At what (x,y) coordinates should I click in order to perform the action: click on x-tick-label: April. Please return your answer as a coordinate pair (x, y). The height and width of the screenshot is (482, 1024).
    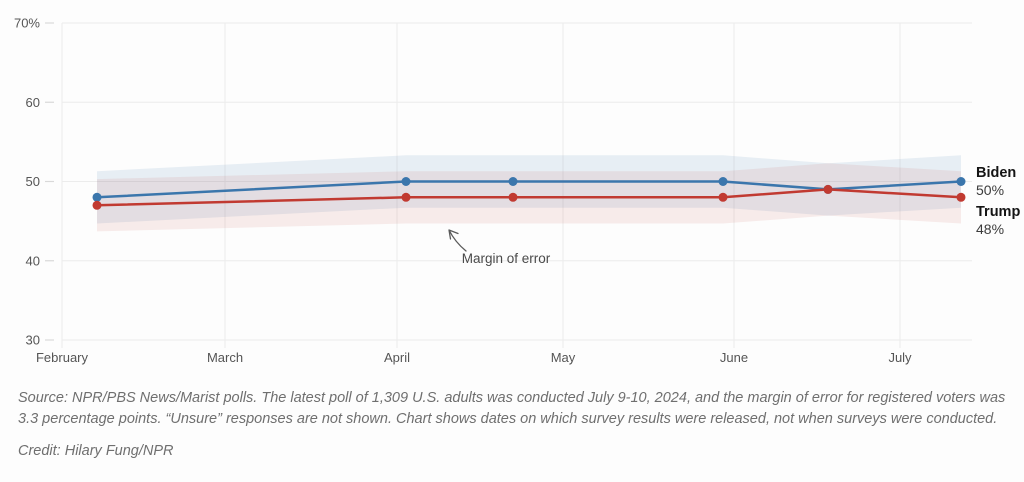
    Looking at the image, I should click on (397, 357).